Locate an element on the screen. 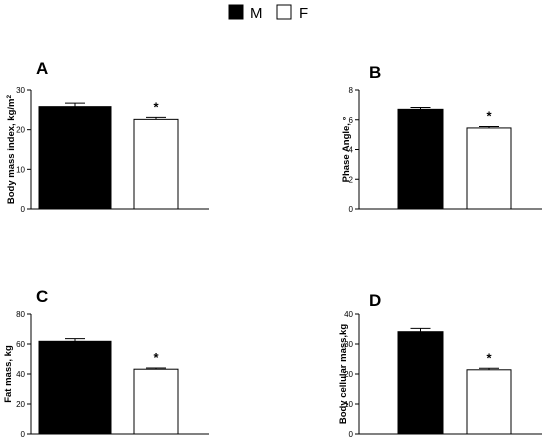 This screenshot has height=448, width=550. y-tick-label: 80 is located at coordinates (20, 314).